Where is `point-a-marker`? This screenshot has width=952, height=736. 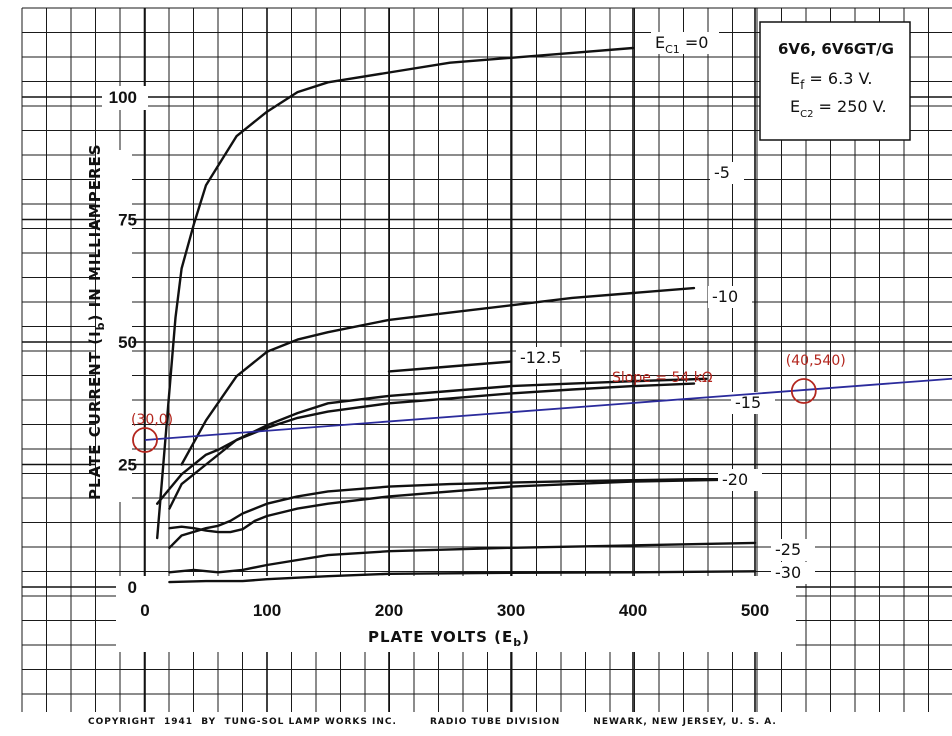
point-a-marker is located at coordinates (145, 440).